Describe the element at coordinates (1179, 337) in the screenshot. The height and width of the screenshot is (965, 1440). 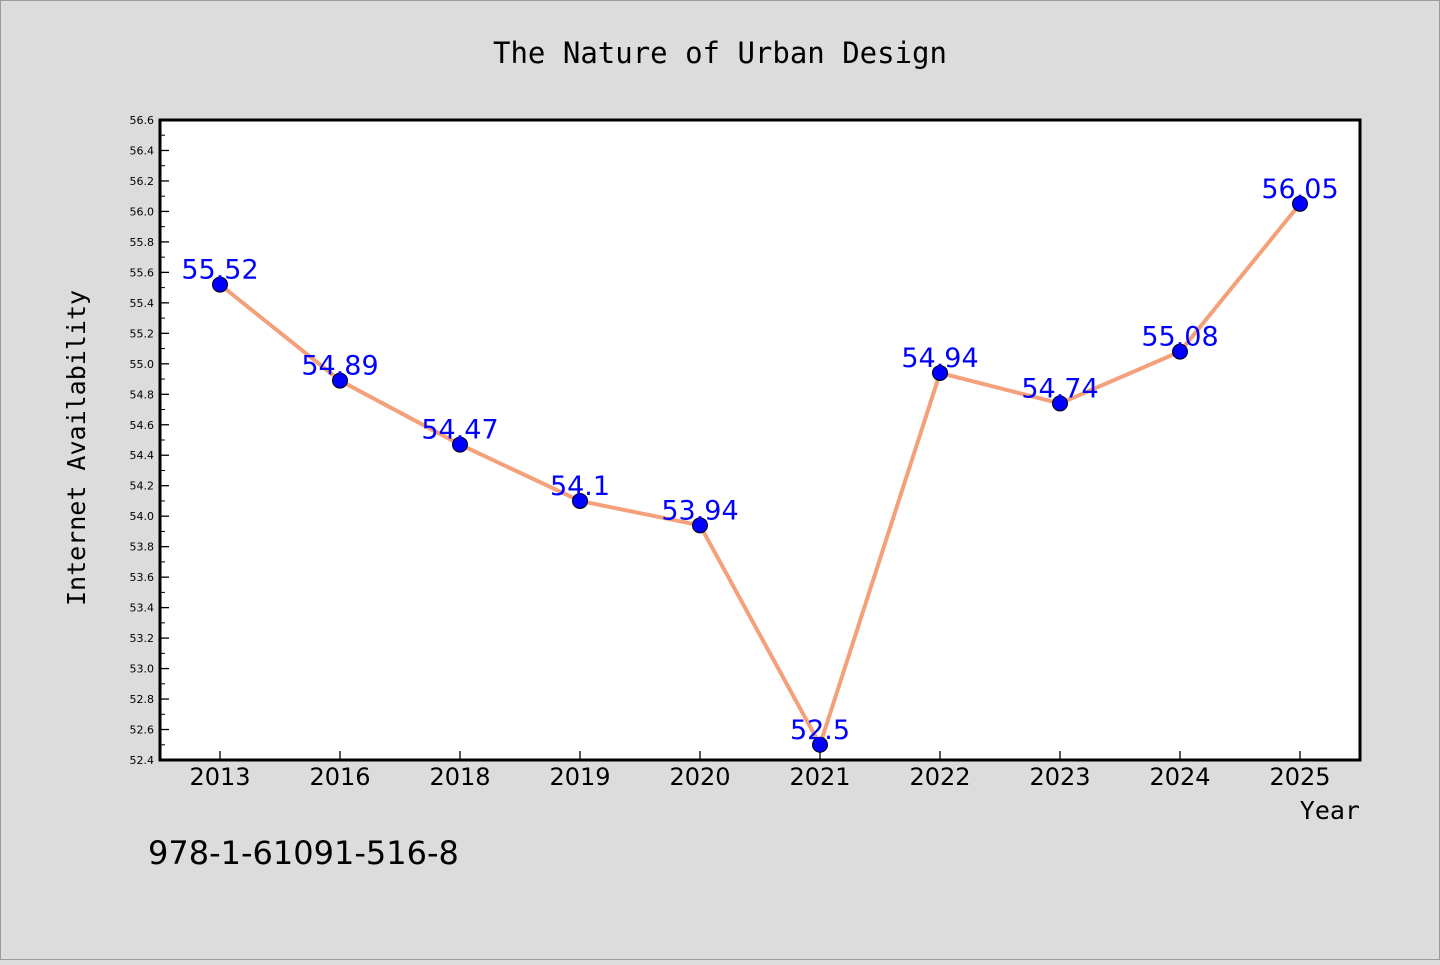
I see `data-label: 55.08` at that location.